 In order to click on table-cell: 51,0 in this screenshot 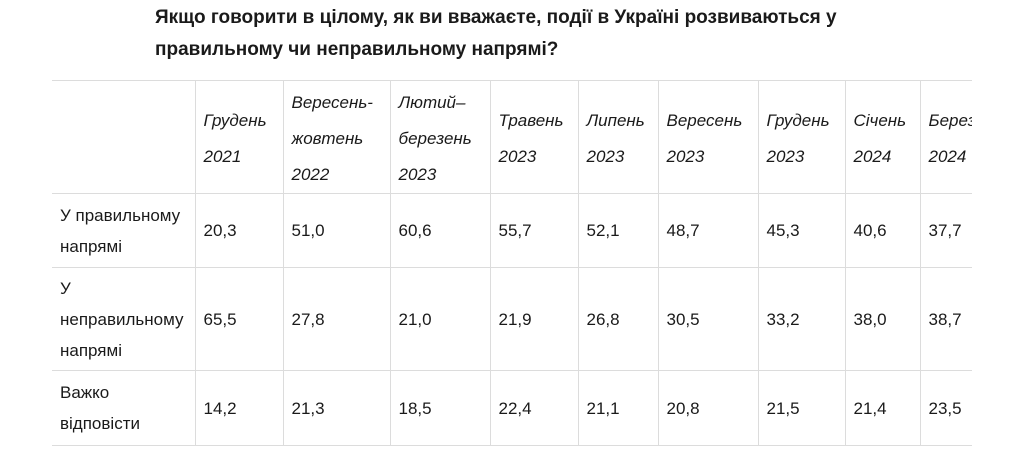, I will do `click(336, 230)`.